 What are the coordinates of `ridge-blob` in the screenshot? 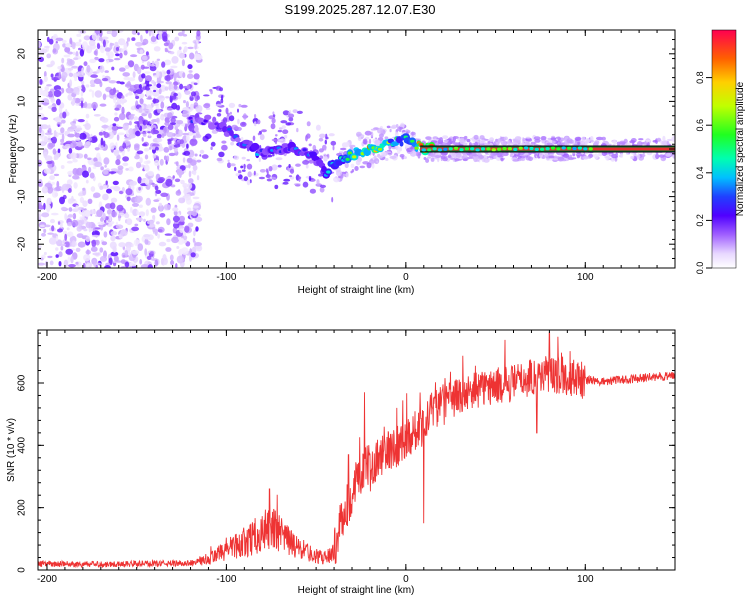 It's located at (225, 129).